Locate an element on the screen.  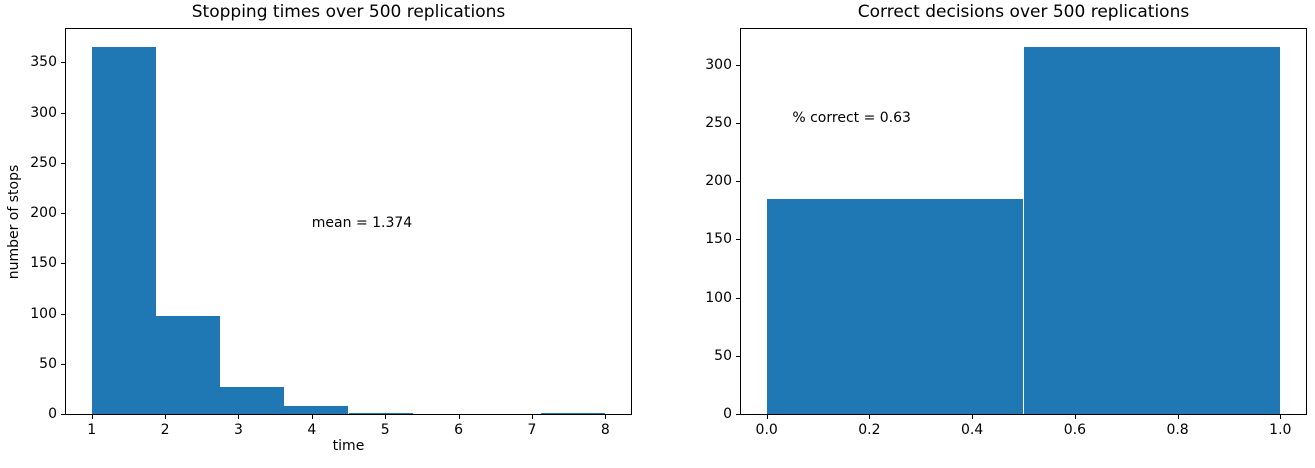
x-axis-tick-label: 3 is located at coordinates (238, 430).